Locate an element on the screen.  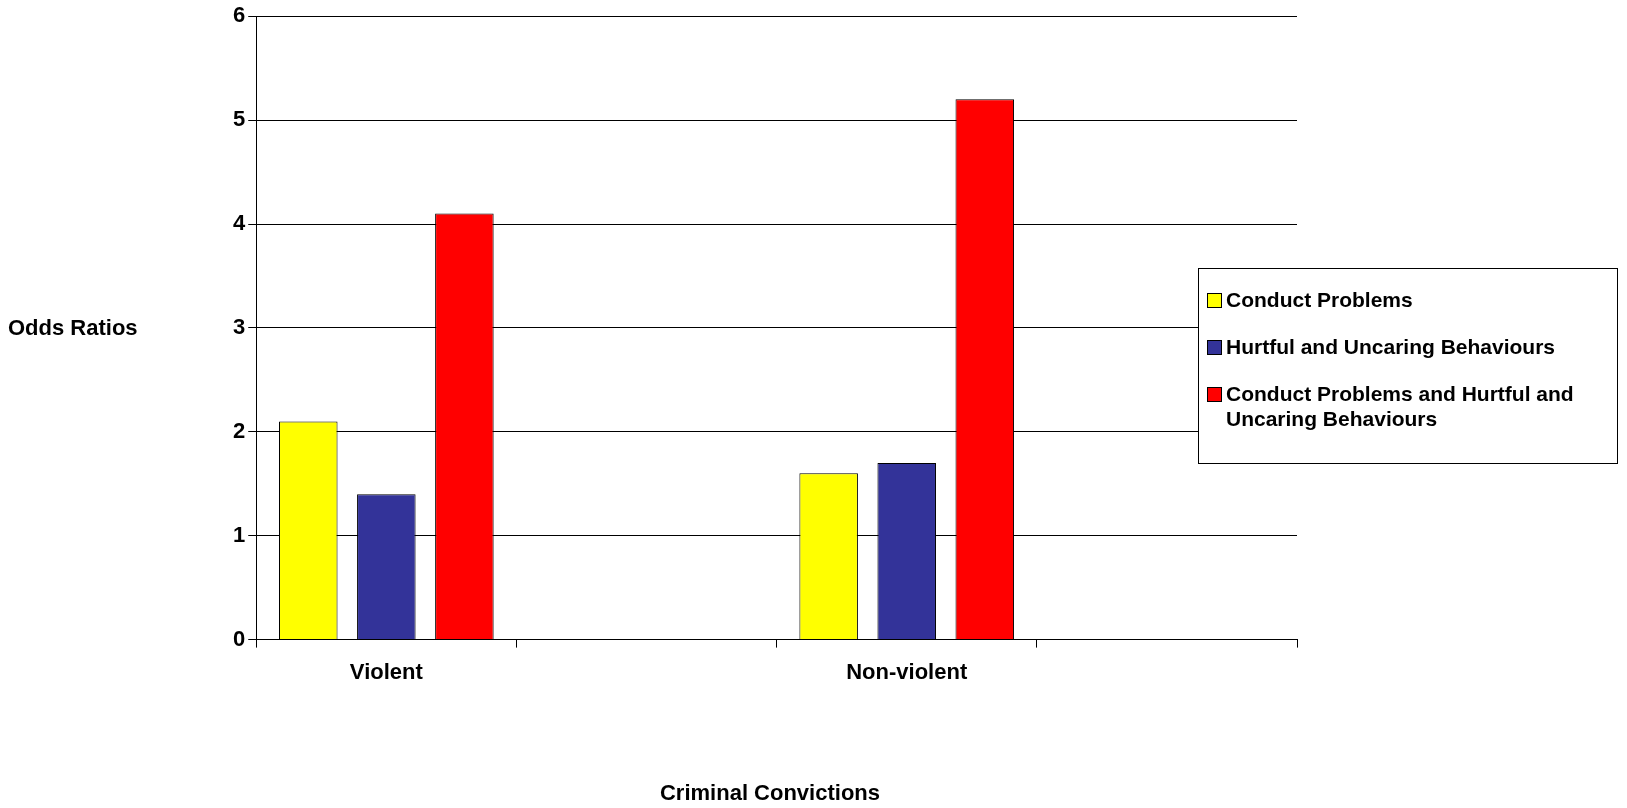
y-tick-label: 6 is located at coordinates (239, 15).